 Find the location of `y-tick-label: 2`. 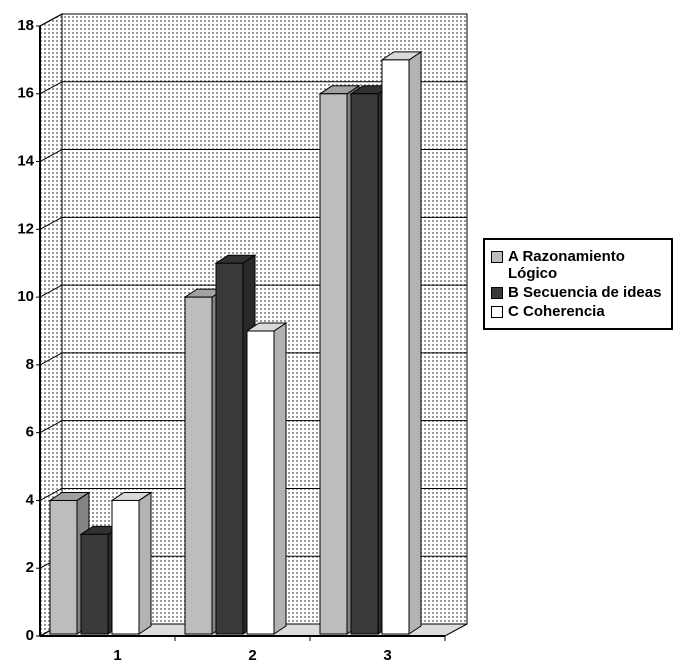

y-tick-label: 2 is located at coordinates (30, 567).